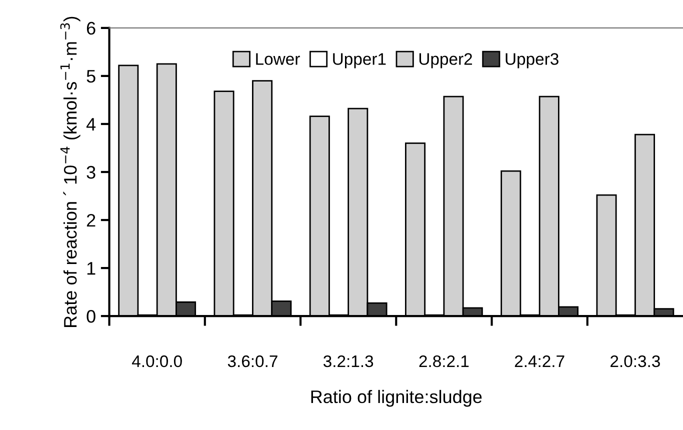  What do you see at coordinates (157, 361) in the screenshot?
I see `x-tick-label: 4.0:0.0` at bounding box center [157, 361].